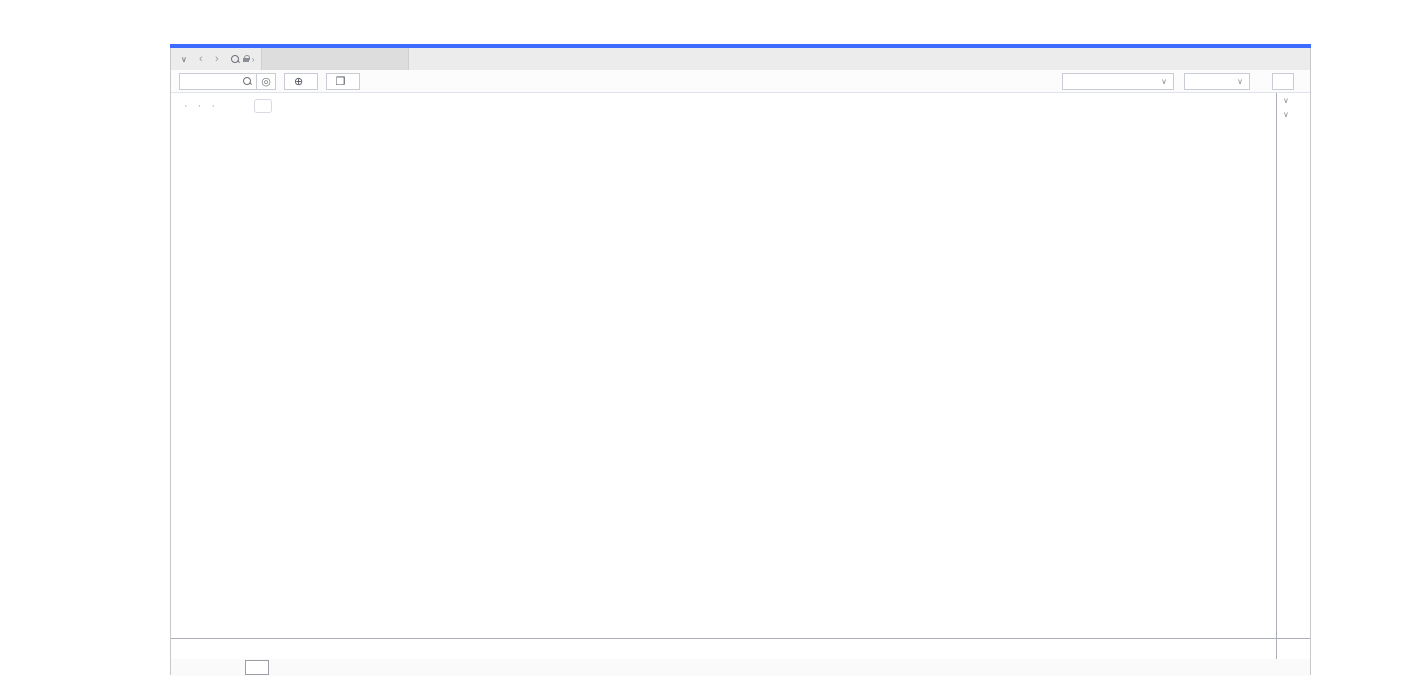 The width and height of the screenshot is (1427, 680). Describe the element at coordinates (740, 649) in the screenshot. I see `time-axis` at that location.